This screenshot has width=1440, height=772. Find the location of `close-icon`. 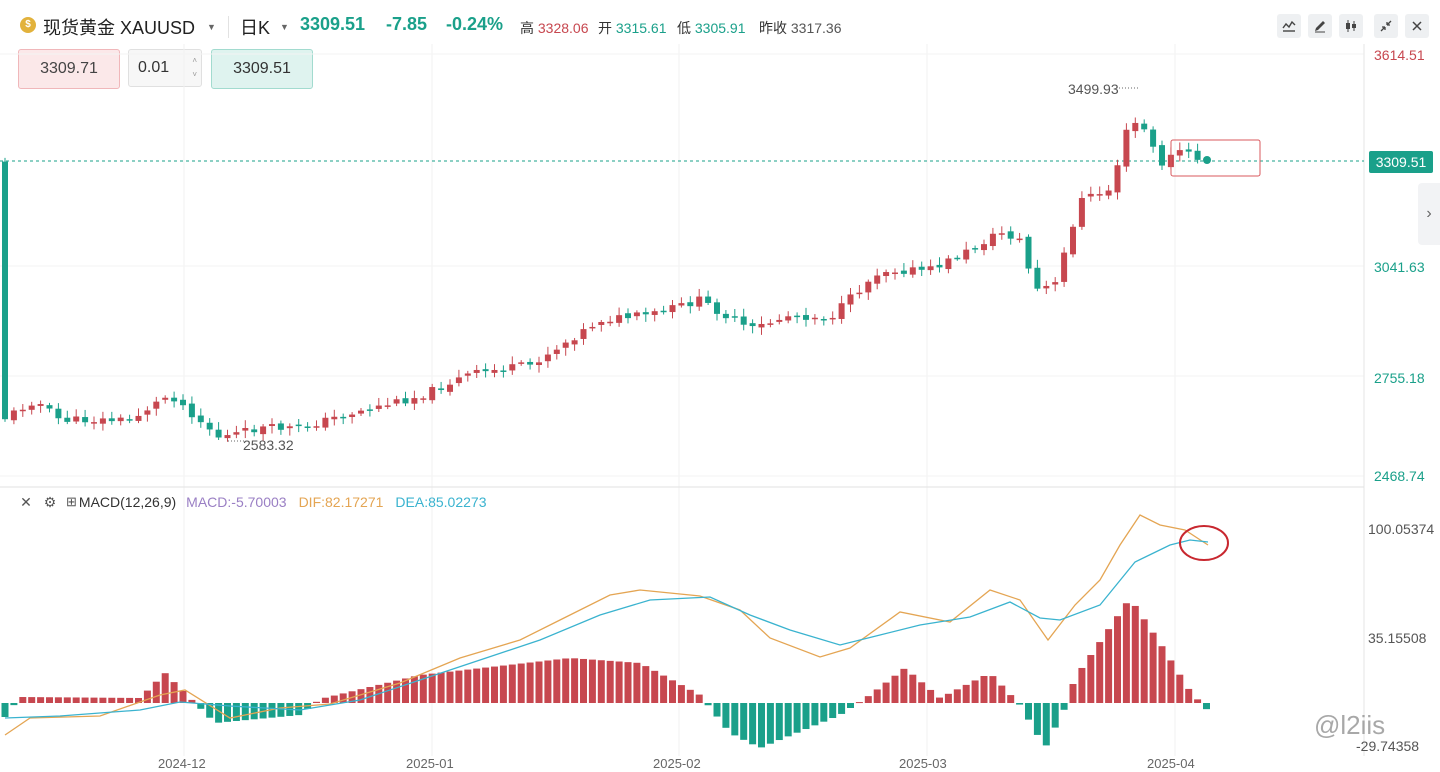

close-icon is located at coordinates (1417, 26).